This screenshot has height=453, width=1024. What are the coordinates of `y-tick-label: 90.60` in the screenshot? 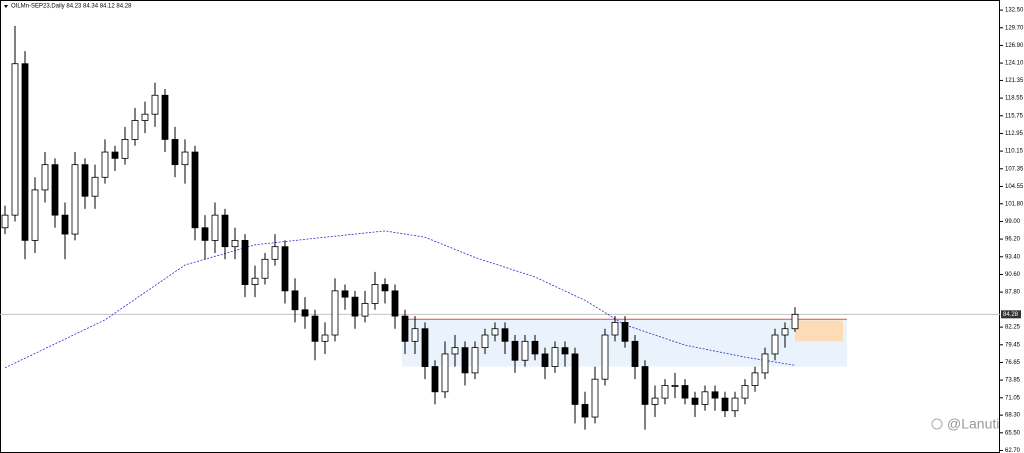 It's located at (1013, 275).